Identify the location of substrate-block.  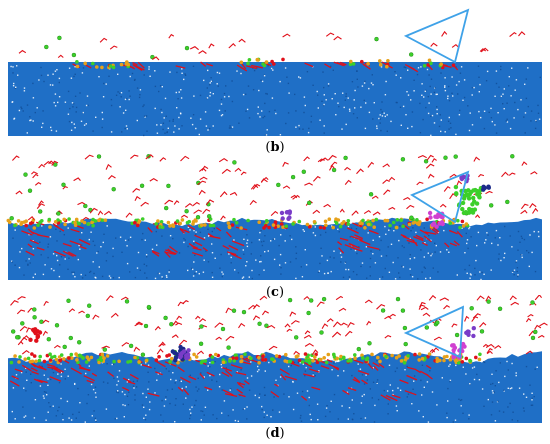
(275, 248).